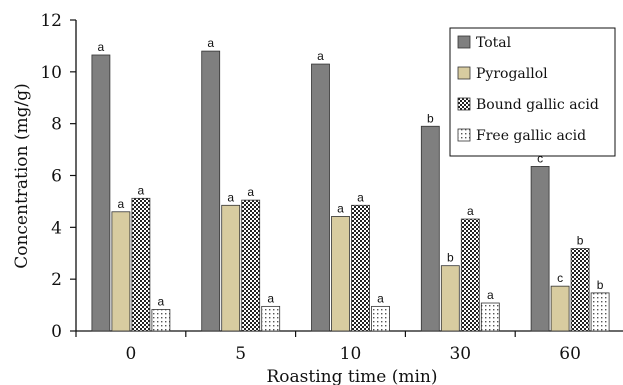 This screenshot has width=623, height=385. What do you see at coordinates (494, 43) in the screenshot?
I see `legend-label: Total` at bounding box center [494, 43].